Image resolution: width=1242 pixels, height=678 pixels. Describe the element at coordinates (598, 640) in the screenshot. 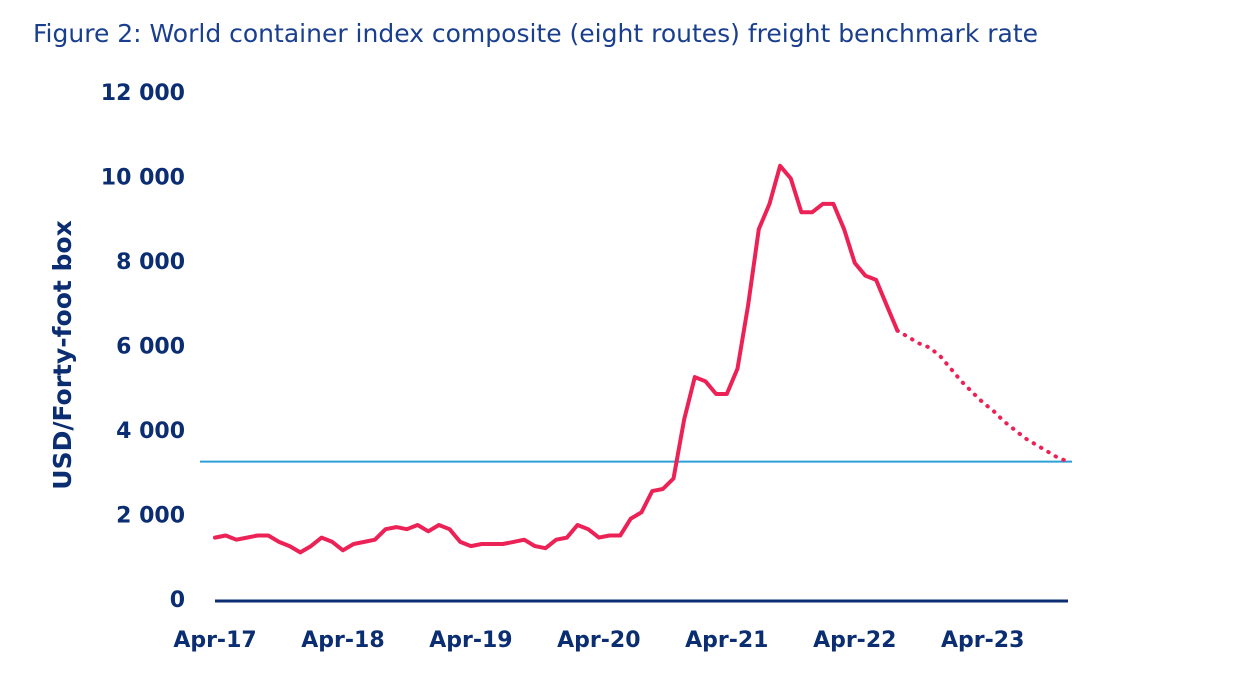

I see `x-tick-label: Apr-20` at that location.